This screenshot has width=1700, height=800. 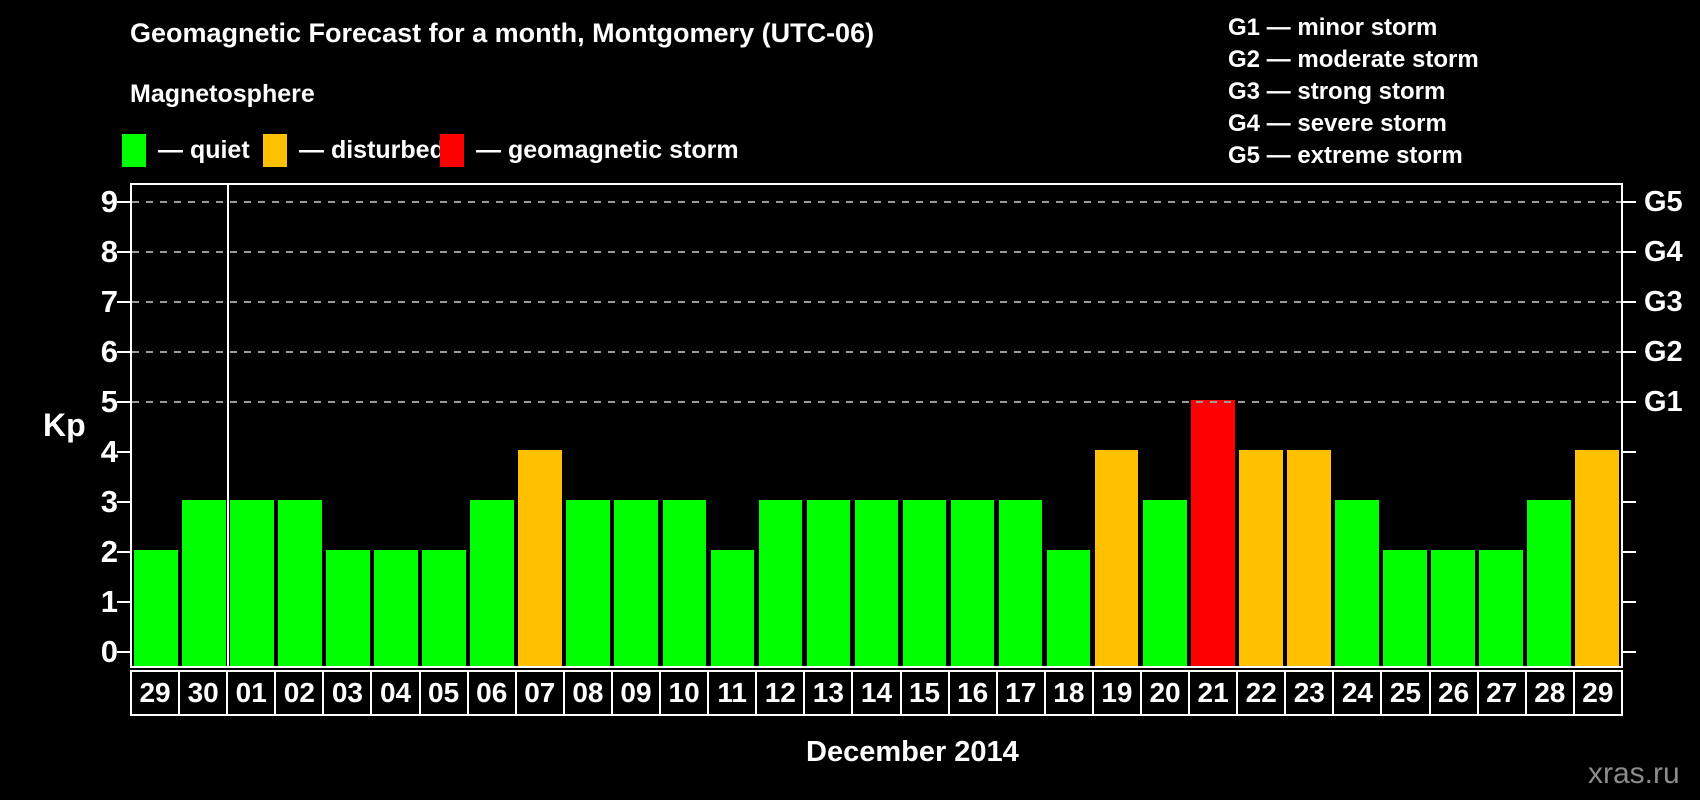 I want to click on watermark-xras: xras.ru, so click(x=1634, y=773).